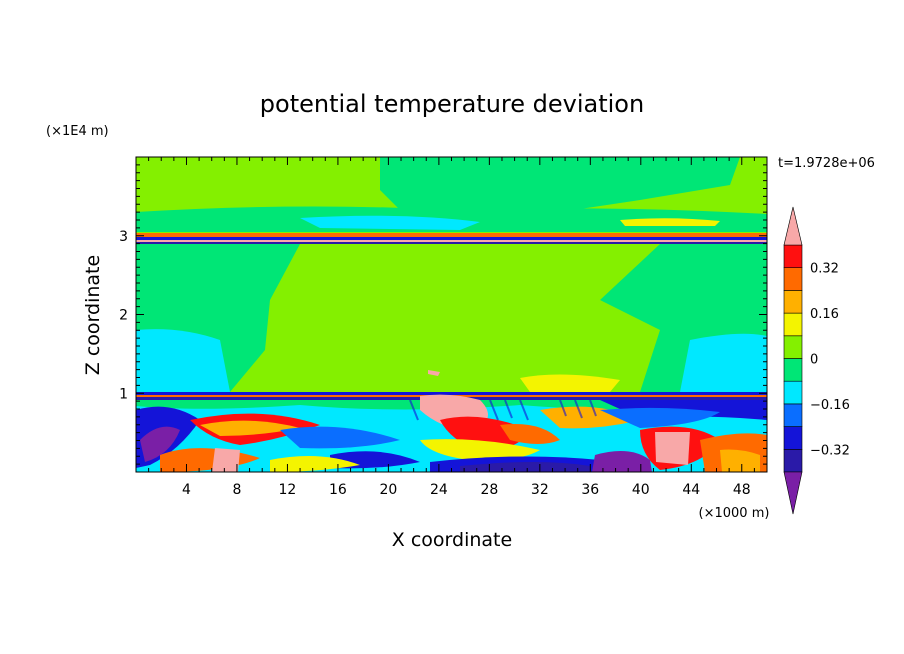 The image size is (904, 654). I want to click on field-interface-3b, so click(451, 238).